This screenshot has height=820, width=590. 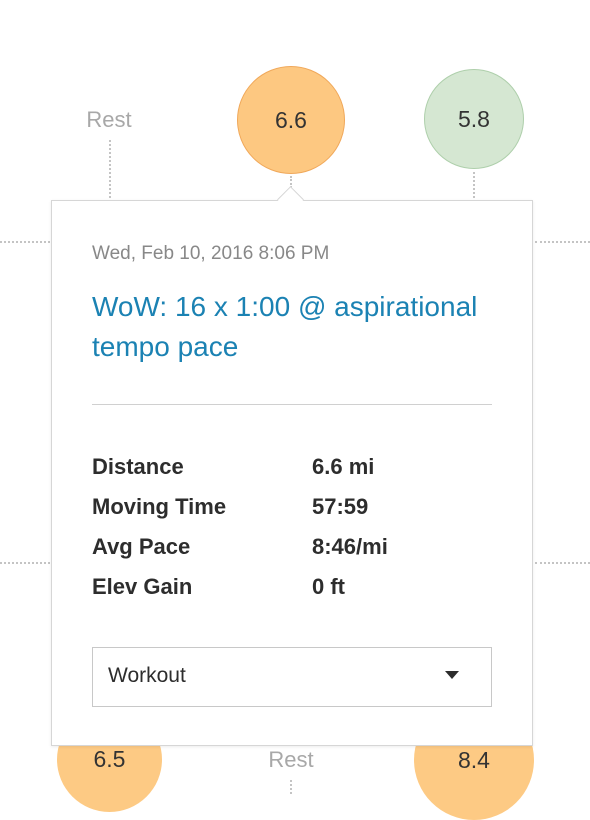 What do you see at coordinates (292, 514) in the screenshot?
I see `stat-row-moving-time: Moving Time 57:59` at bounding box center [292, 514].